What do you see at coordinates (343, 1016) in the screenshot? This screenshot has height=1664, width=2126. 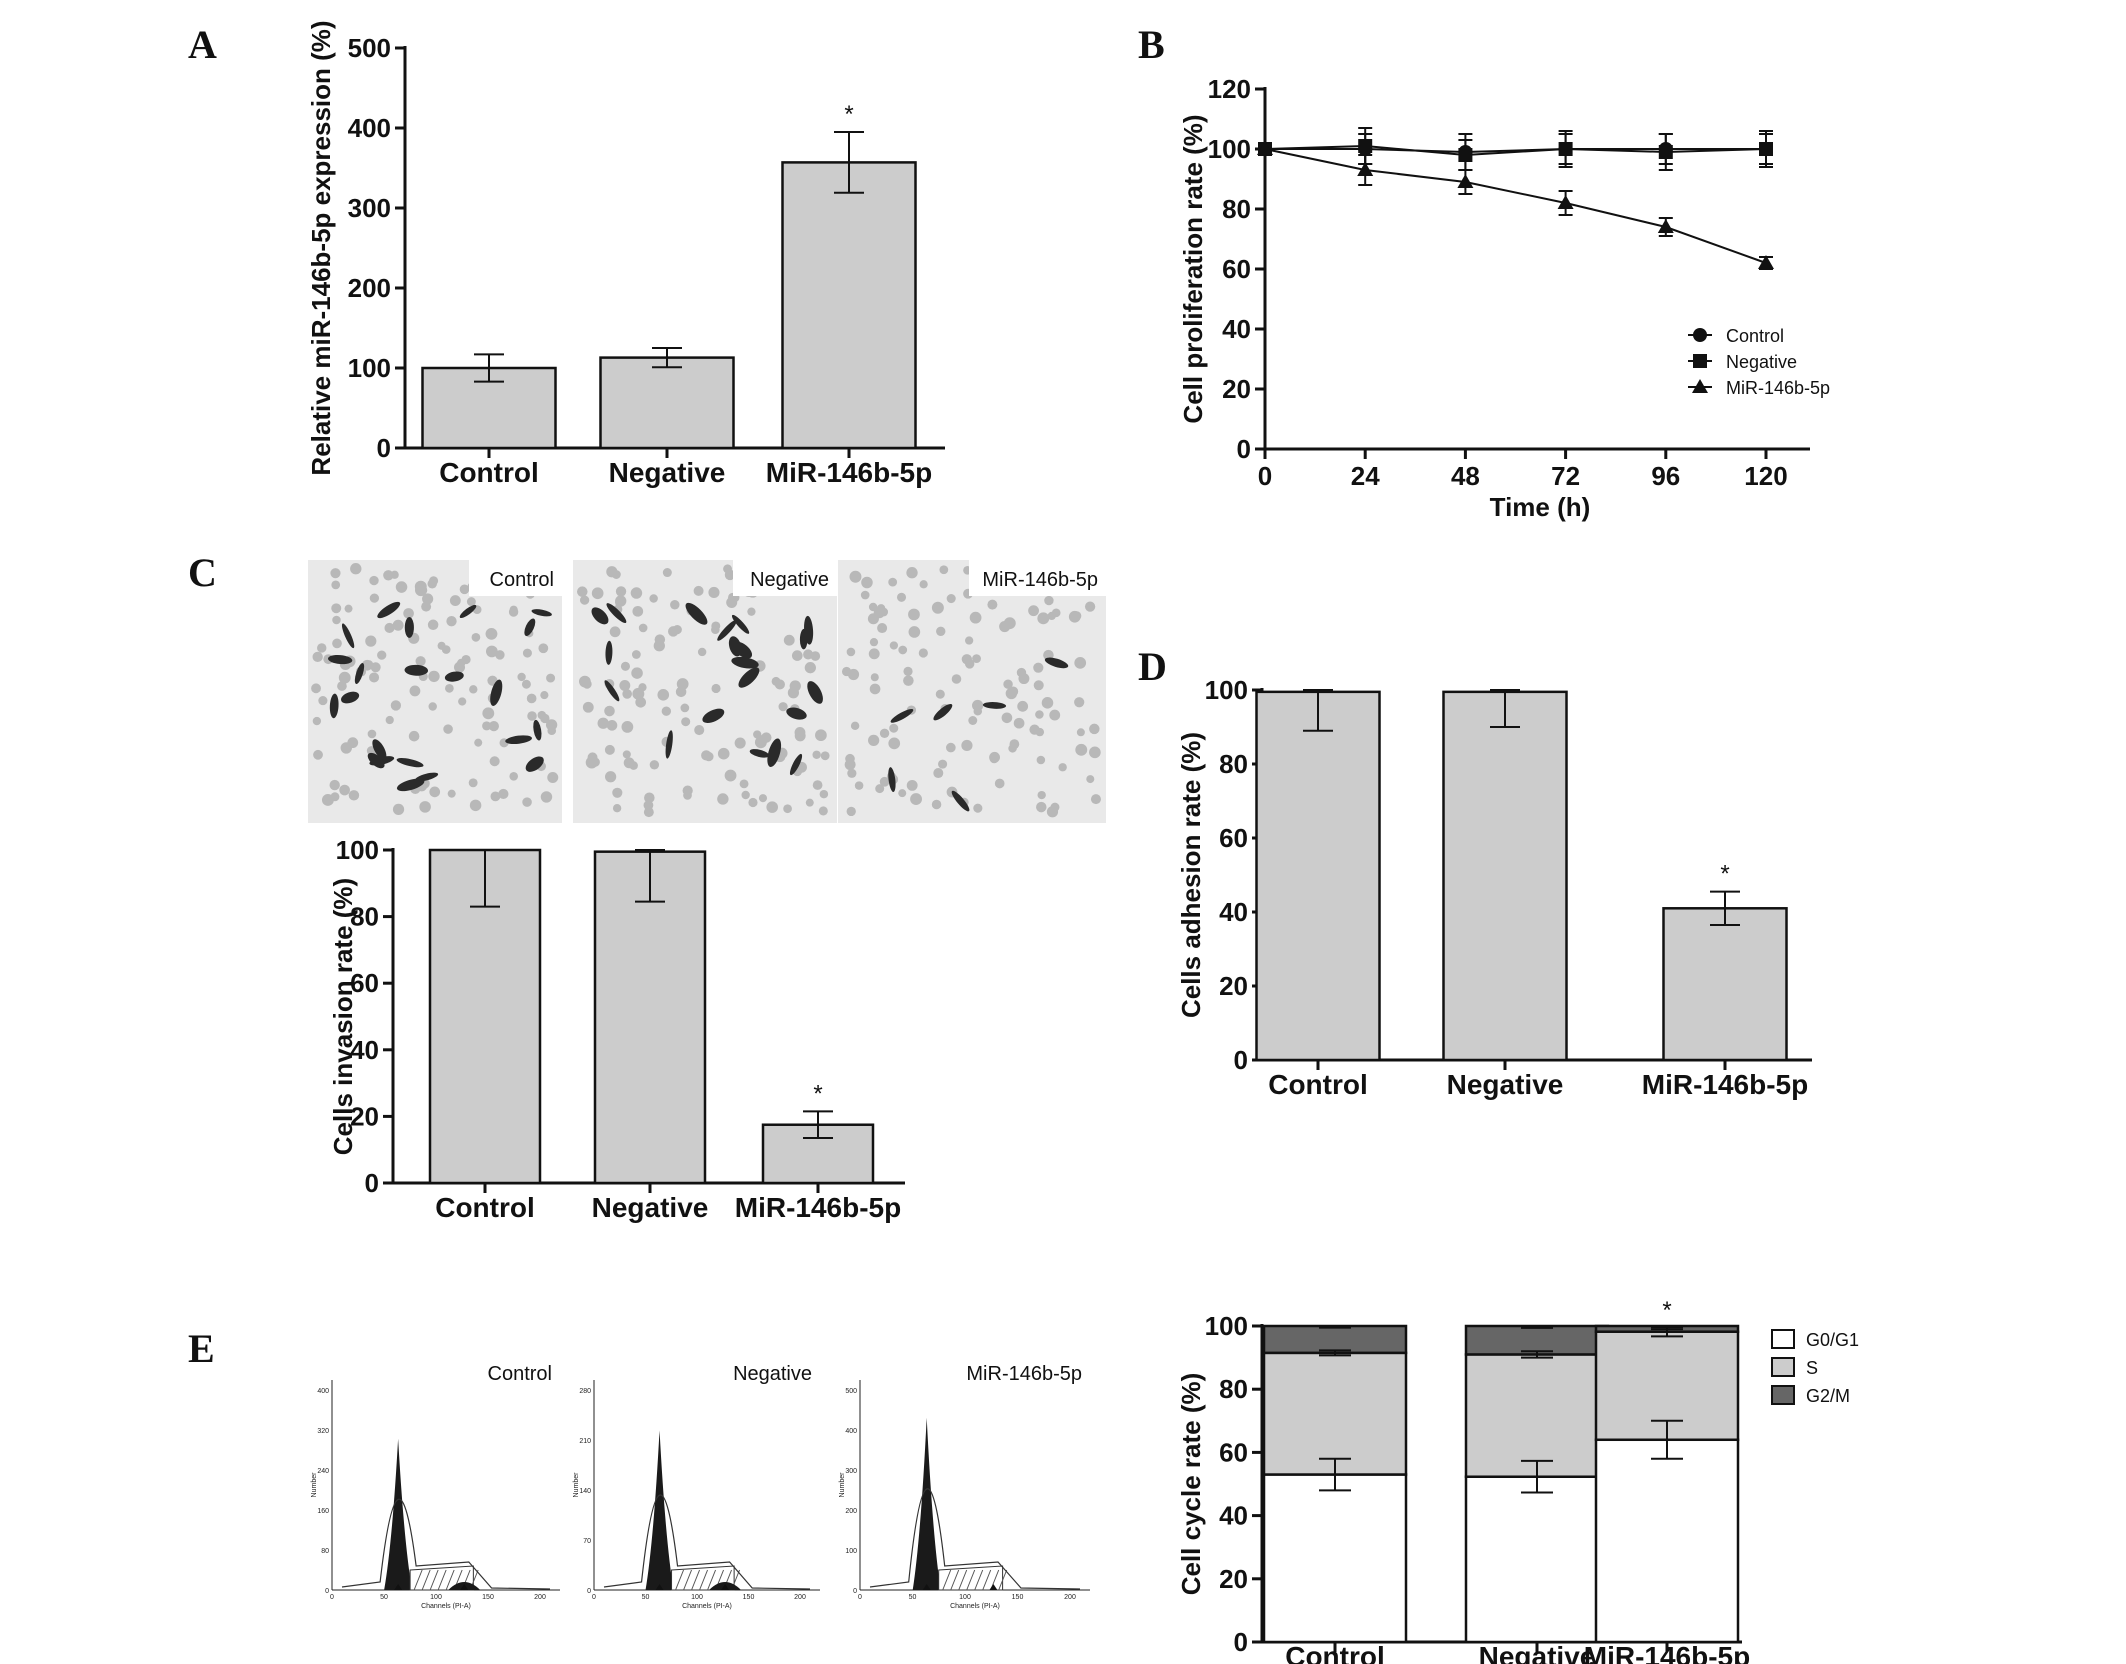 I see `y-axis-title: Cells invasion rate (%)` at bounding box center [343, 1016].